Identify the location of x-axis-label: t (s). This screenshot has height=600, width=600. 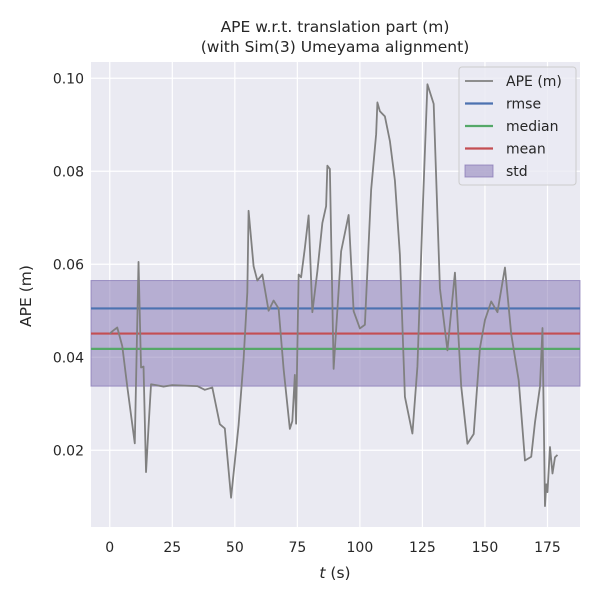
(334, 573).